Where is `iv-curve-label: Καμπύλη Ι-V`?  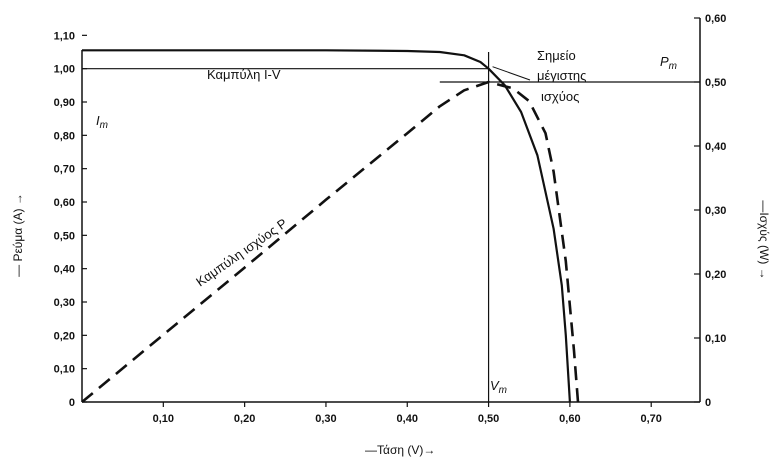 iv-curve-label: Καμπύλη Ι-V is located at coordinates (244, 74).